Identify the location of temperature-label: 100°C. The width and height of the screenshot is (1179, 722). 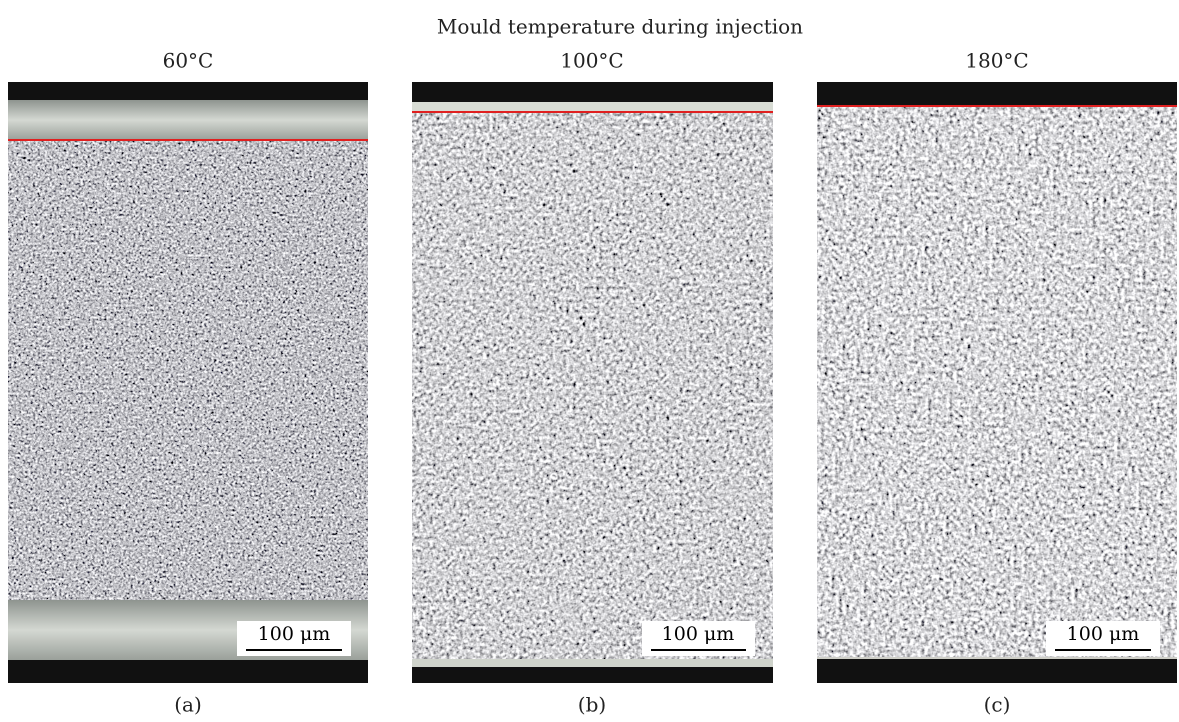
(591, 61).